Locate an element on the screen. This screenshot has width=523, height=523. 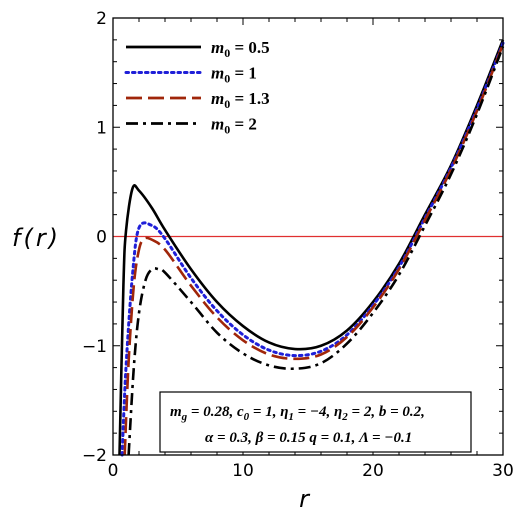
legend-label-3: m0 = 1.3 is located at coordinates (240, 100).